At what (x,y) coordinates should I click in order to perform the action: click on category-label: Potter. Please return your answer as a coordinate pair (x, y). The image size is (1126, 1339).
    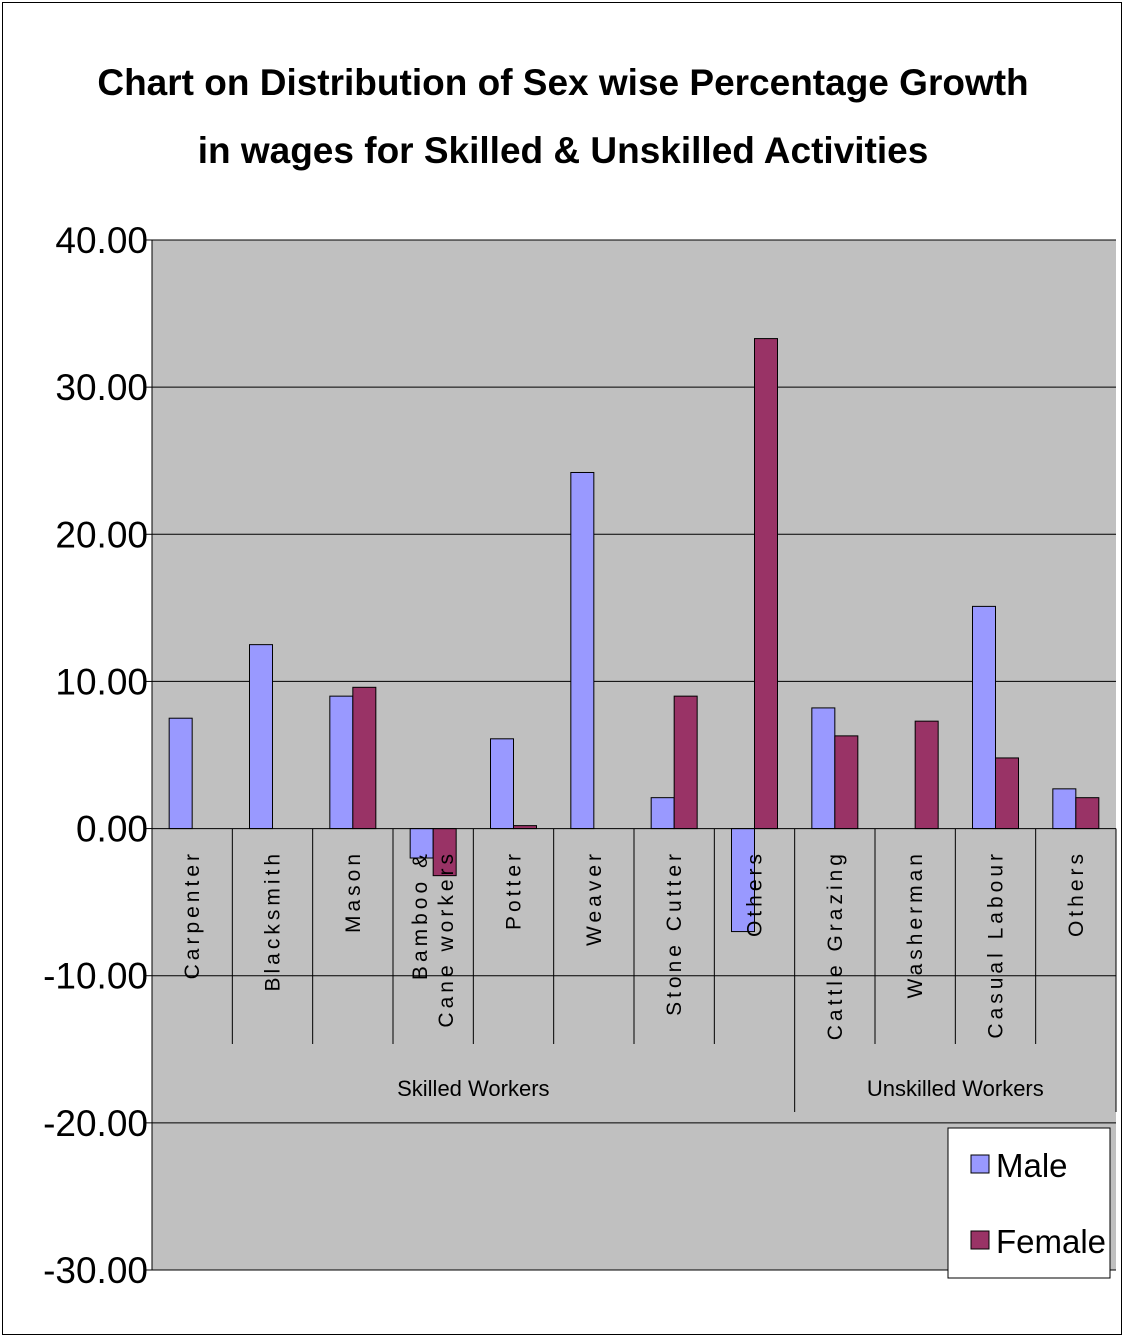
    Looking at the image, I should click on (514, 890).